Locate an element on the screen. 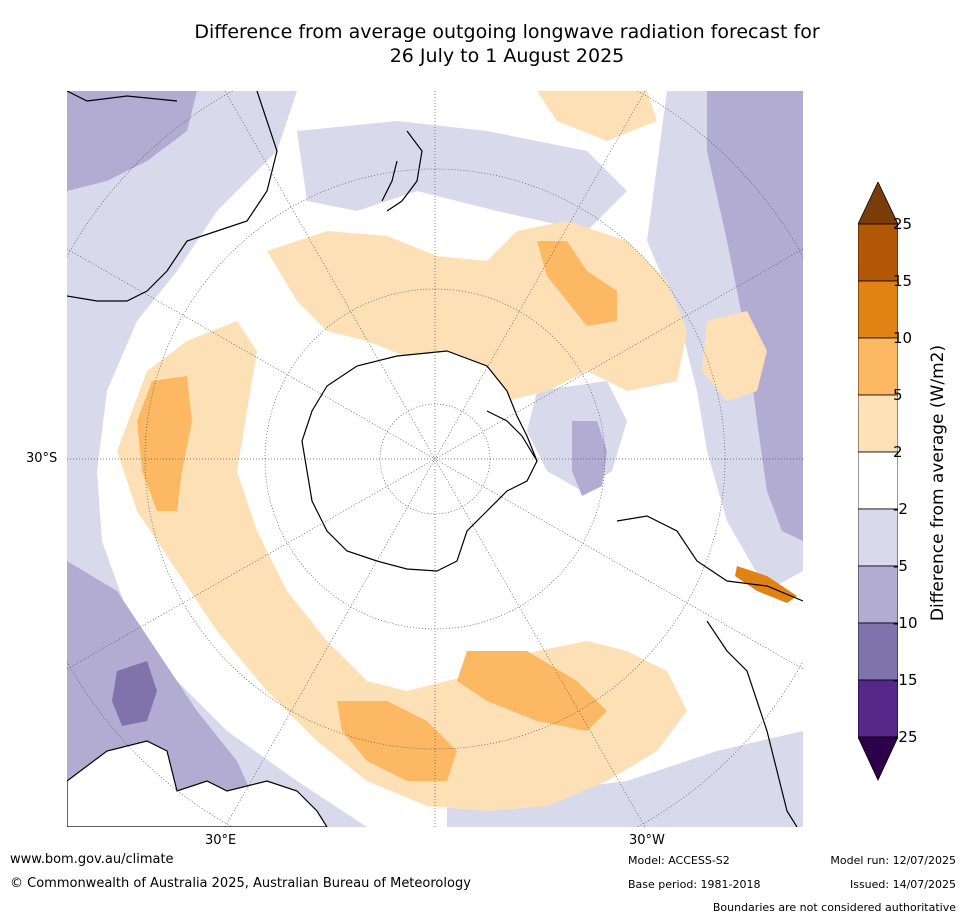 This screenshot has width=965, height=919. colorbar is located at coordinates (878, 481).